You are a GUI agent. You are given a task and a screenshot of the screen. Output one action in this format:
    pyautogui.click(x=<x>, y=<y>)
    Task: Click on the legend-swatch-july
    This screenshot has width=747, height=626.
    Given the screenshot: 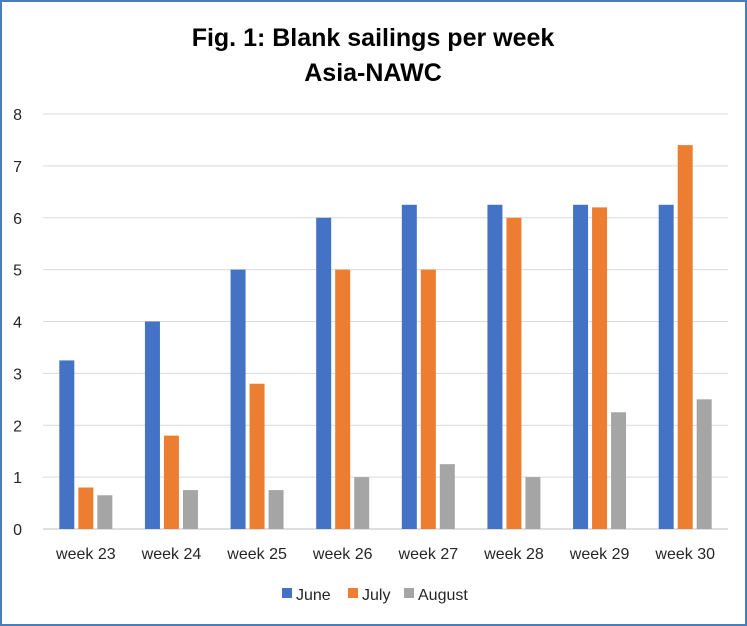 What is the action you would take?
    pyautogui.click(x=353, y=593)
    